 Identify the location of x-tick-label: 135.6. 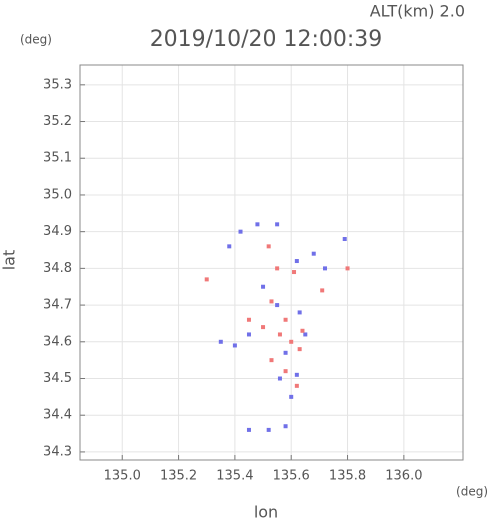
(291, 476).